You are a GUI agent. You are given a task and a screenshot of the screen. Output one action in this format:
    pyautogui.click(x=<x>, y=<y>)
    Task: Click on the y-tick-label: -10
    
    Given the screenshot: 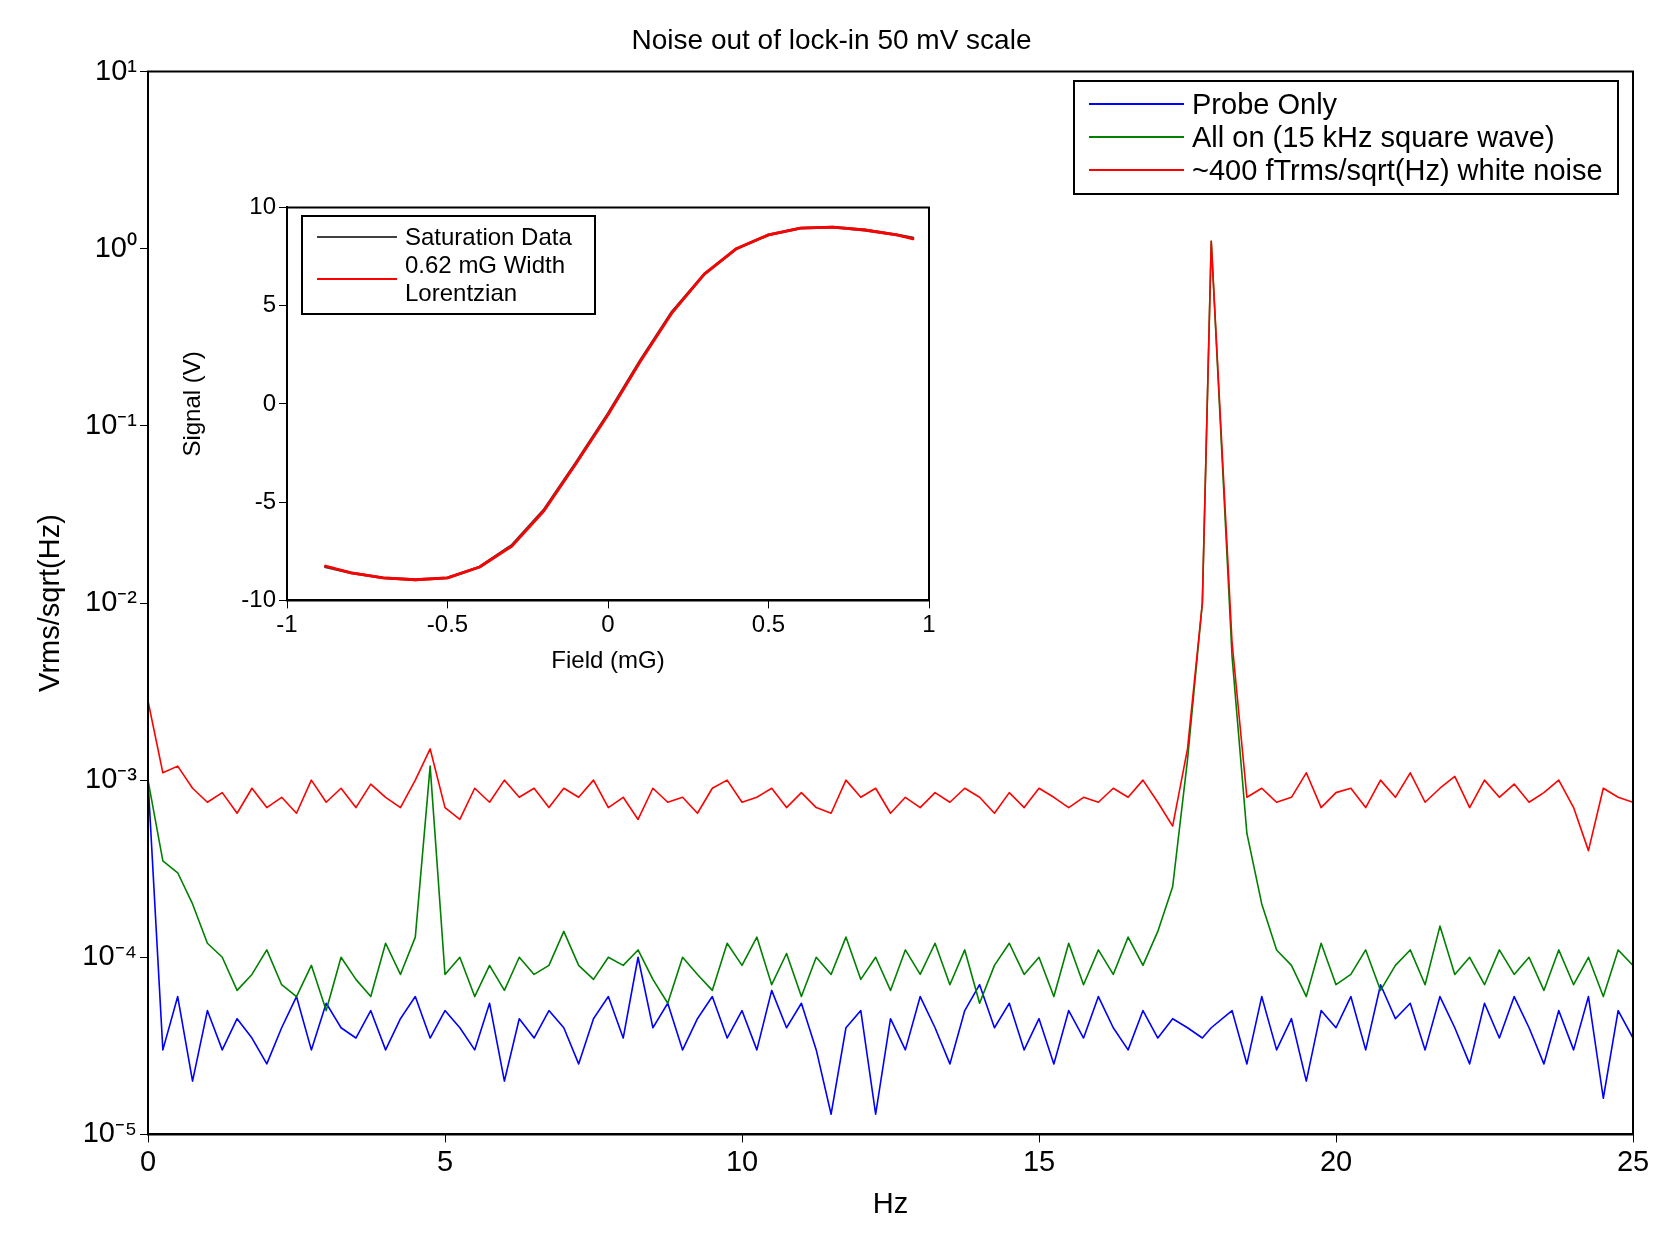 What is the action you would take?
    pyautogui.click(x=258, y=599)
    